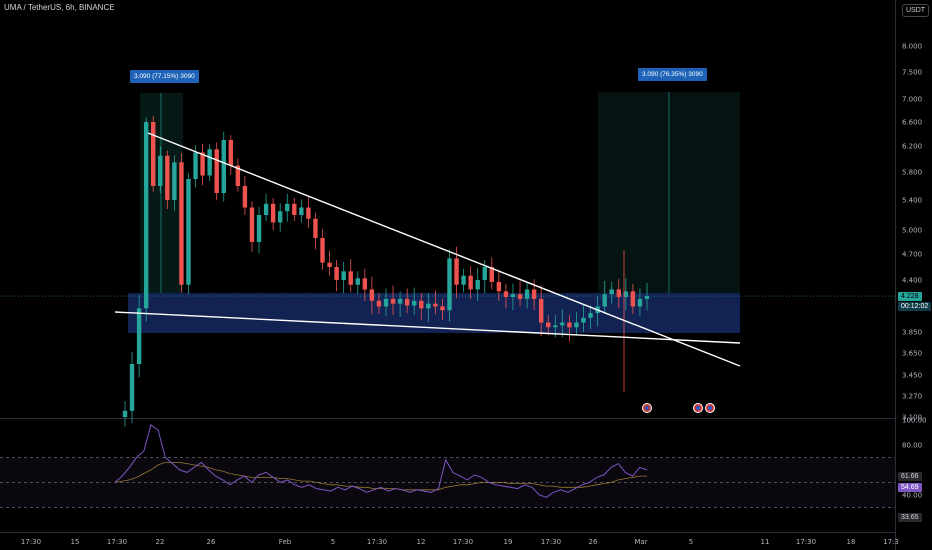 This screenshot has height=550, width=932. What do you see at coordinates (380, 476) in the screenshot?
I see `rsi-ma-line` at bounding box center [380, 476].